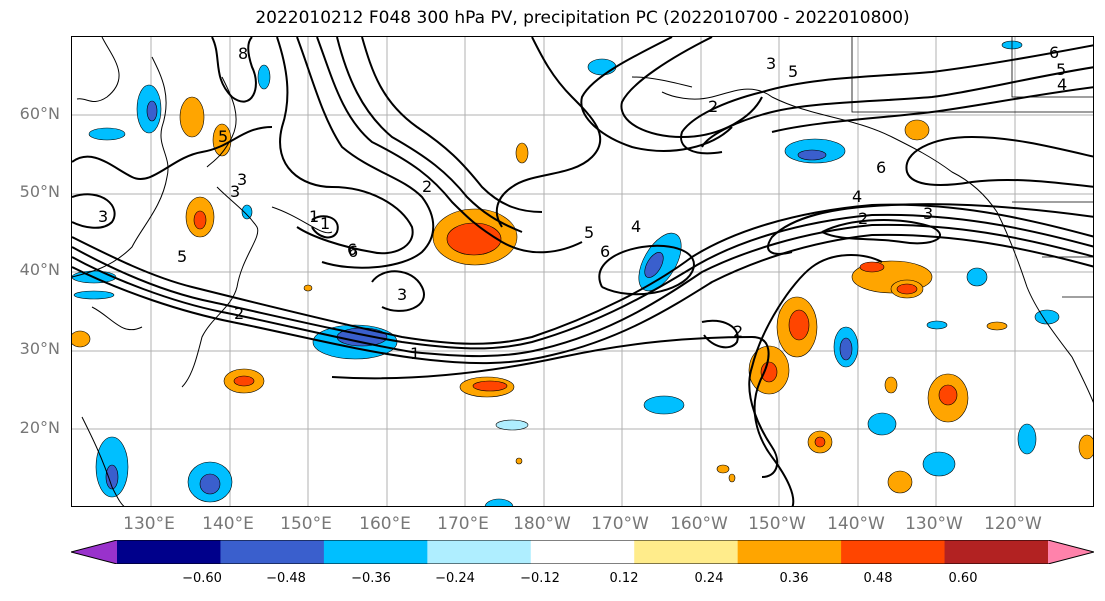  What do you see at coordinates (455, 578) in the screenshot?
I see `colorbar-tick: −0.24` at bounding box center [455, 578].